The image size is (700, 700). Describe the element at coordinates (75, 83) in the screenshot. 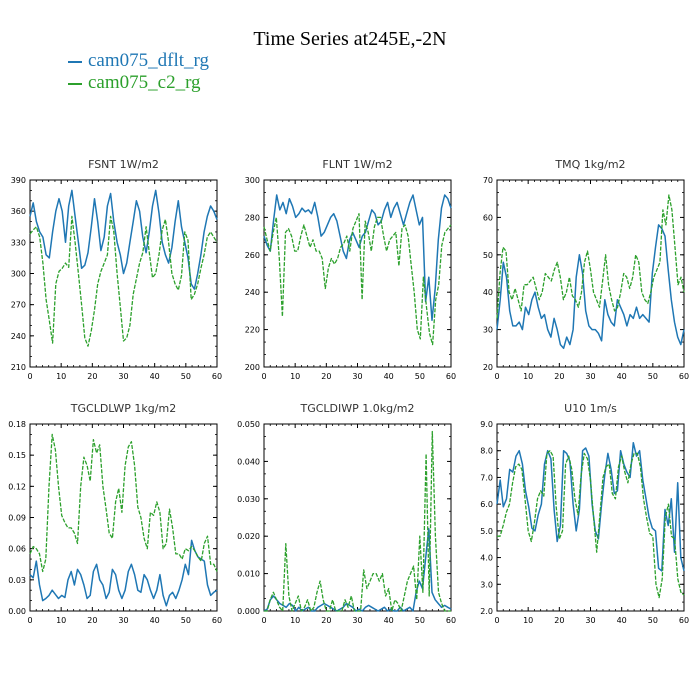

I see `legend-swatch-c2` at that location.